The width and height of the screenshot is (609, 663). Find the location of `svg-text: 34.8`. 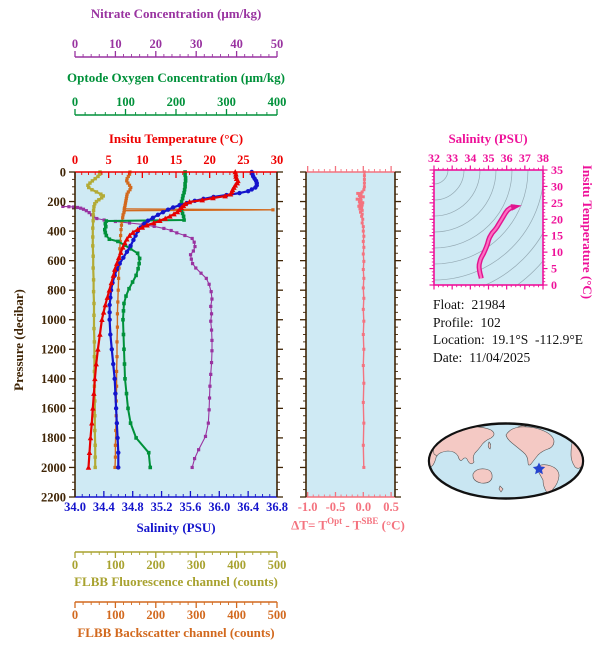

svg-text: 34.8 is located at coordinates (133, 507).